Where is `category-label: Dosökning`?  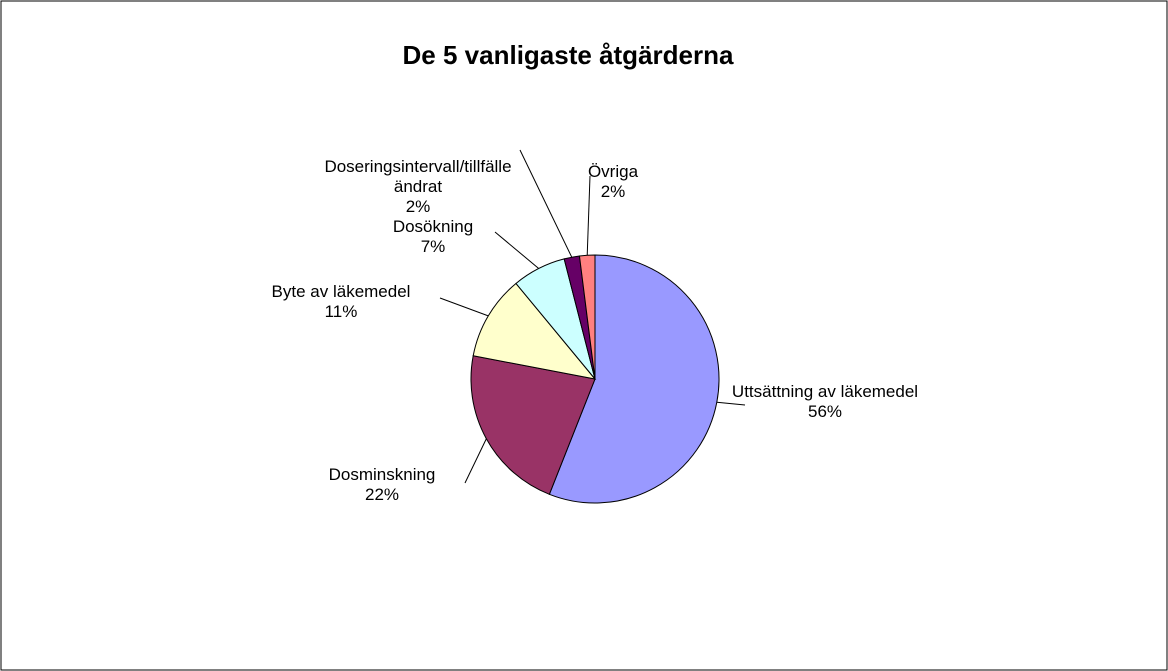 category-label: Dosökning is located at coordinates (433, 226).